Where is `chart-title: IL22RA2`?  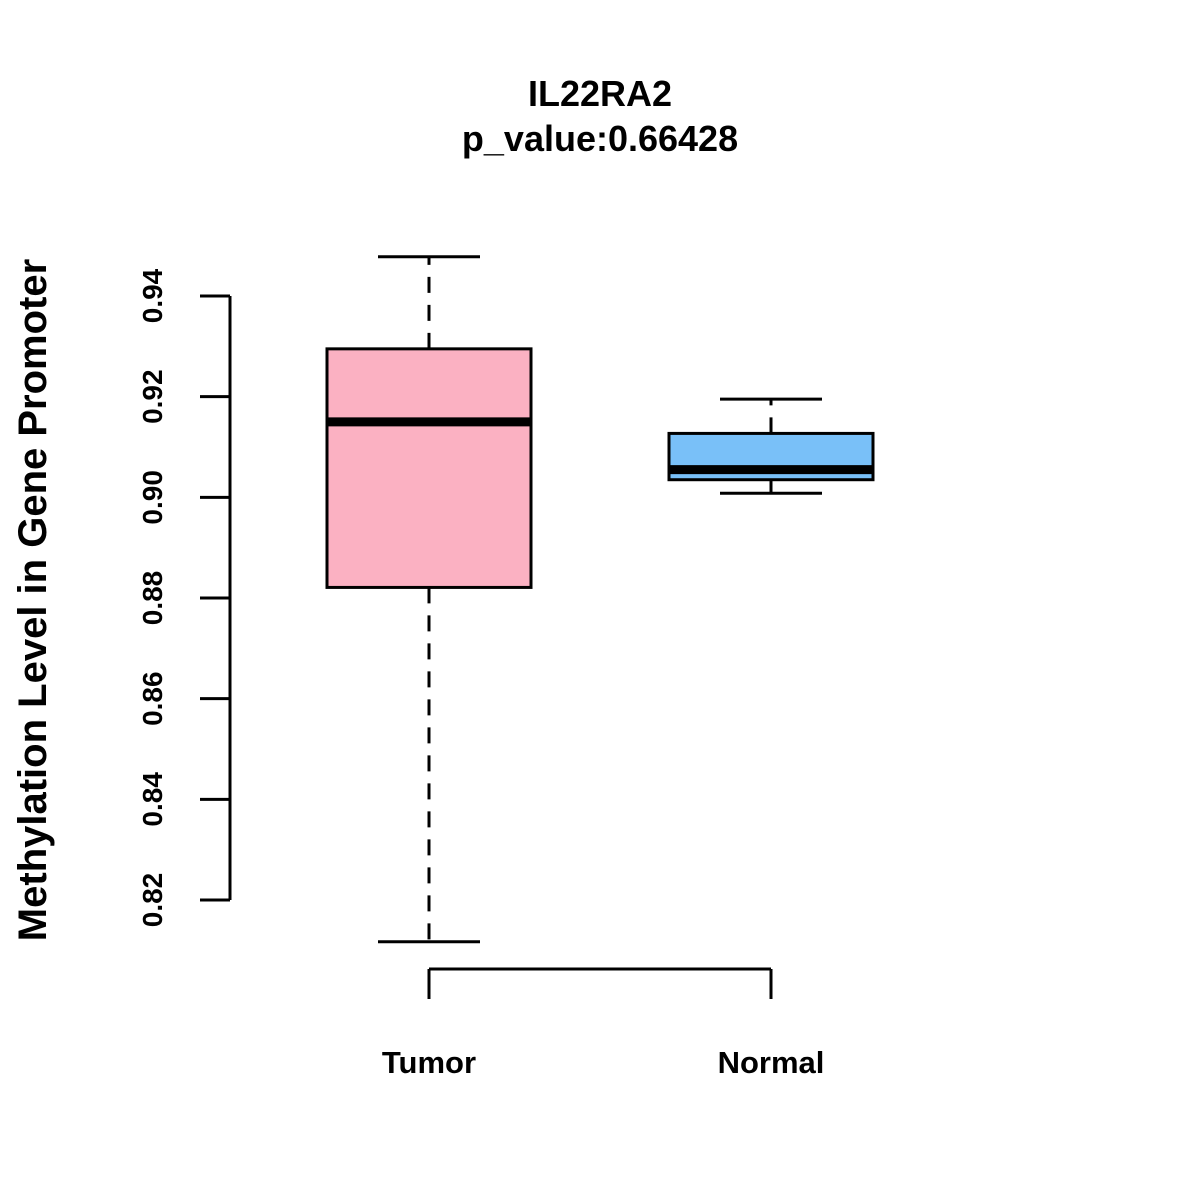 chart-title: IL22RA2 is located at coordinates (600, 93).